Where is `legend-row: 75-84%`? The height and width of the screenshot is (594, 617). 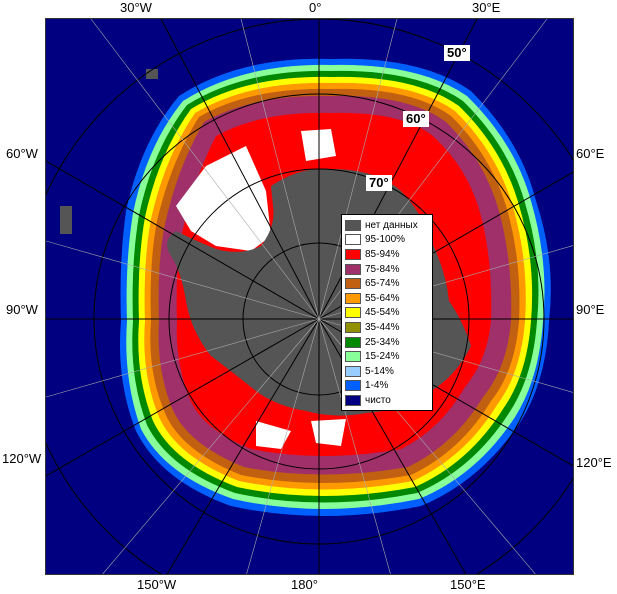 legend-row: 75-84% is located at coordinates (387, 269).